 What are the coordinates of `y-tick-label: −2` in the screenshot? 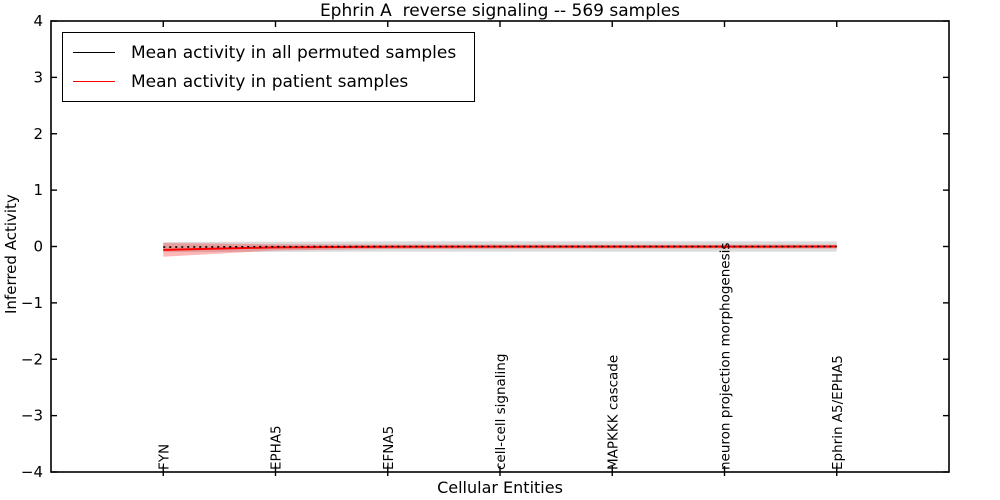 It's located at (32, 359).